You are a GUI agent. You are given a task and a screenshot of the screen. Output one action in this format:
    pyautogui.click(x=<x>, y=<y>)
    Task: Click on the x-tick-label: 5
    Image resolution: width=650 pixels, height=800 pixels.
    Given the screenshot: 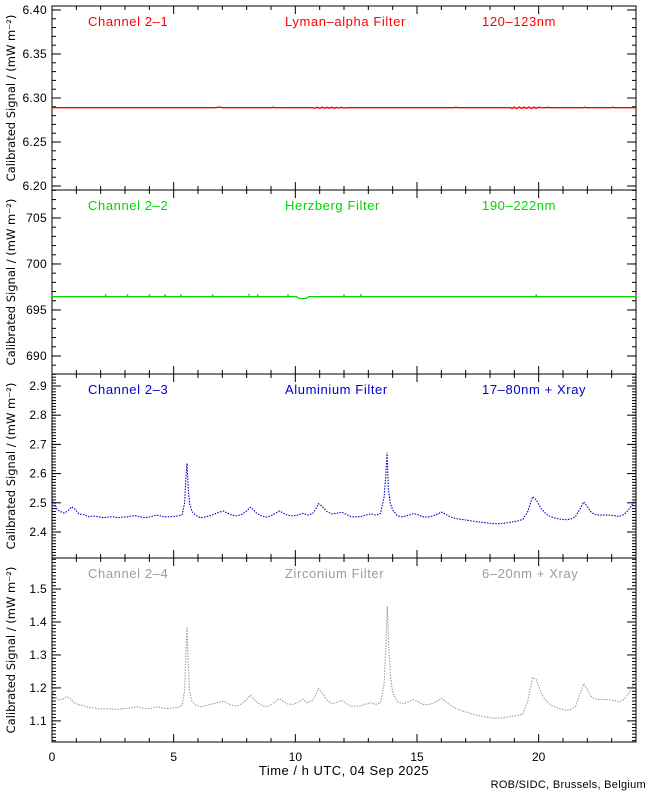 What is the action you would take?
    pyautogui.click(x=173, y=757)
    